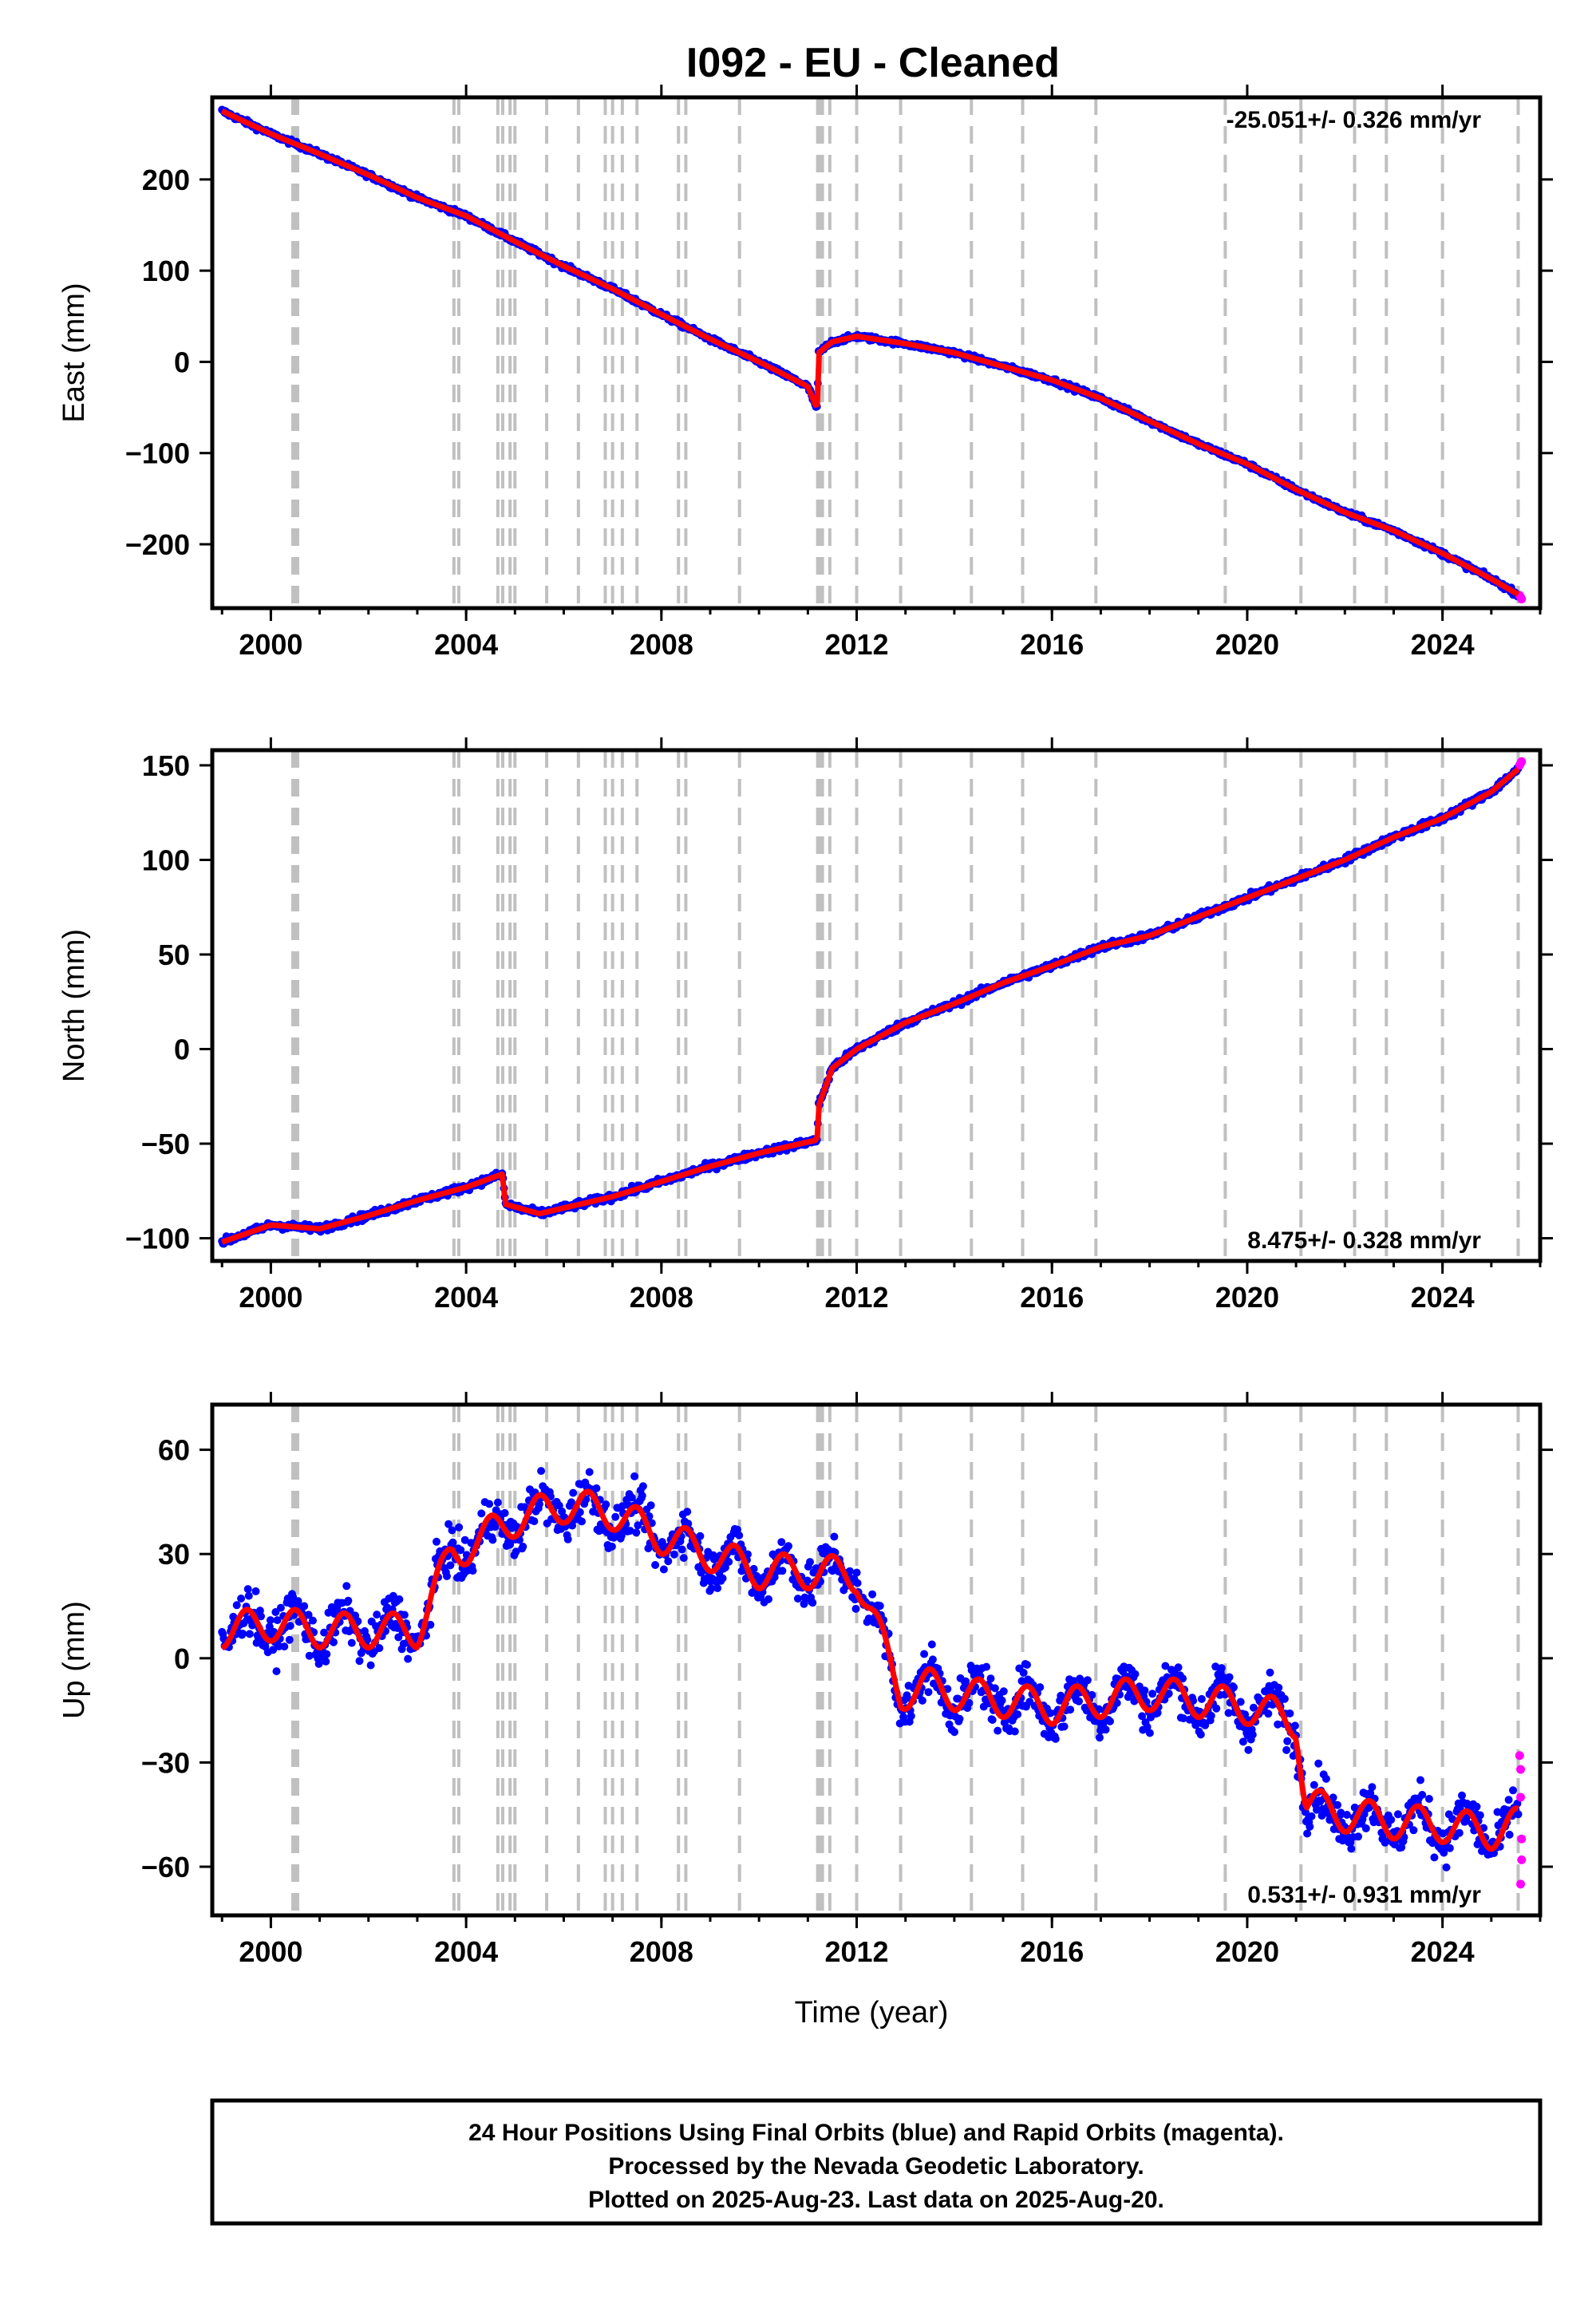 This screenshot has width=1596, height=2316. What do you see at coordinates (74, 1006) in the screenshot?
I see `north-y-axis-label: North (mm)` at bounding box center [74, 1006].